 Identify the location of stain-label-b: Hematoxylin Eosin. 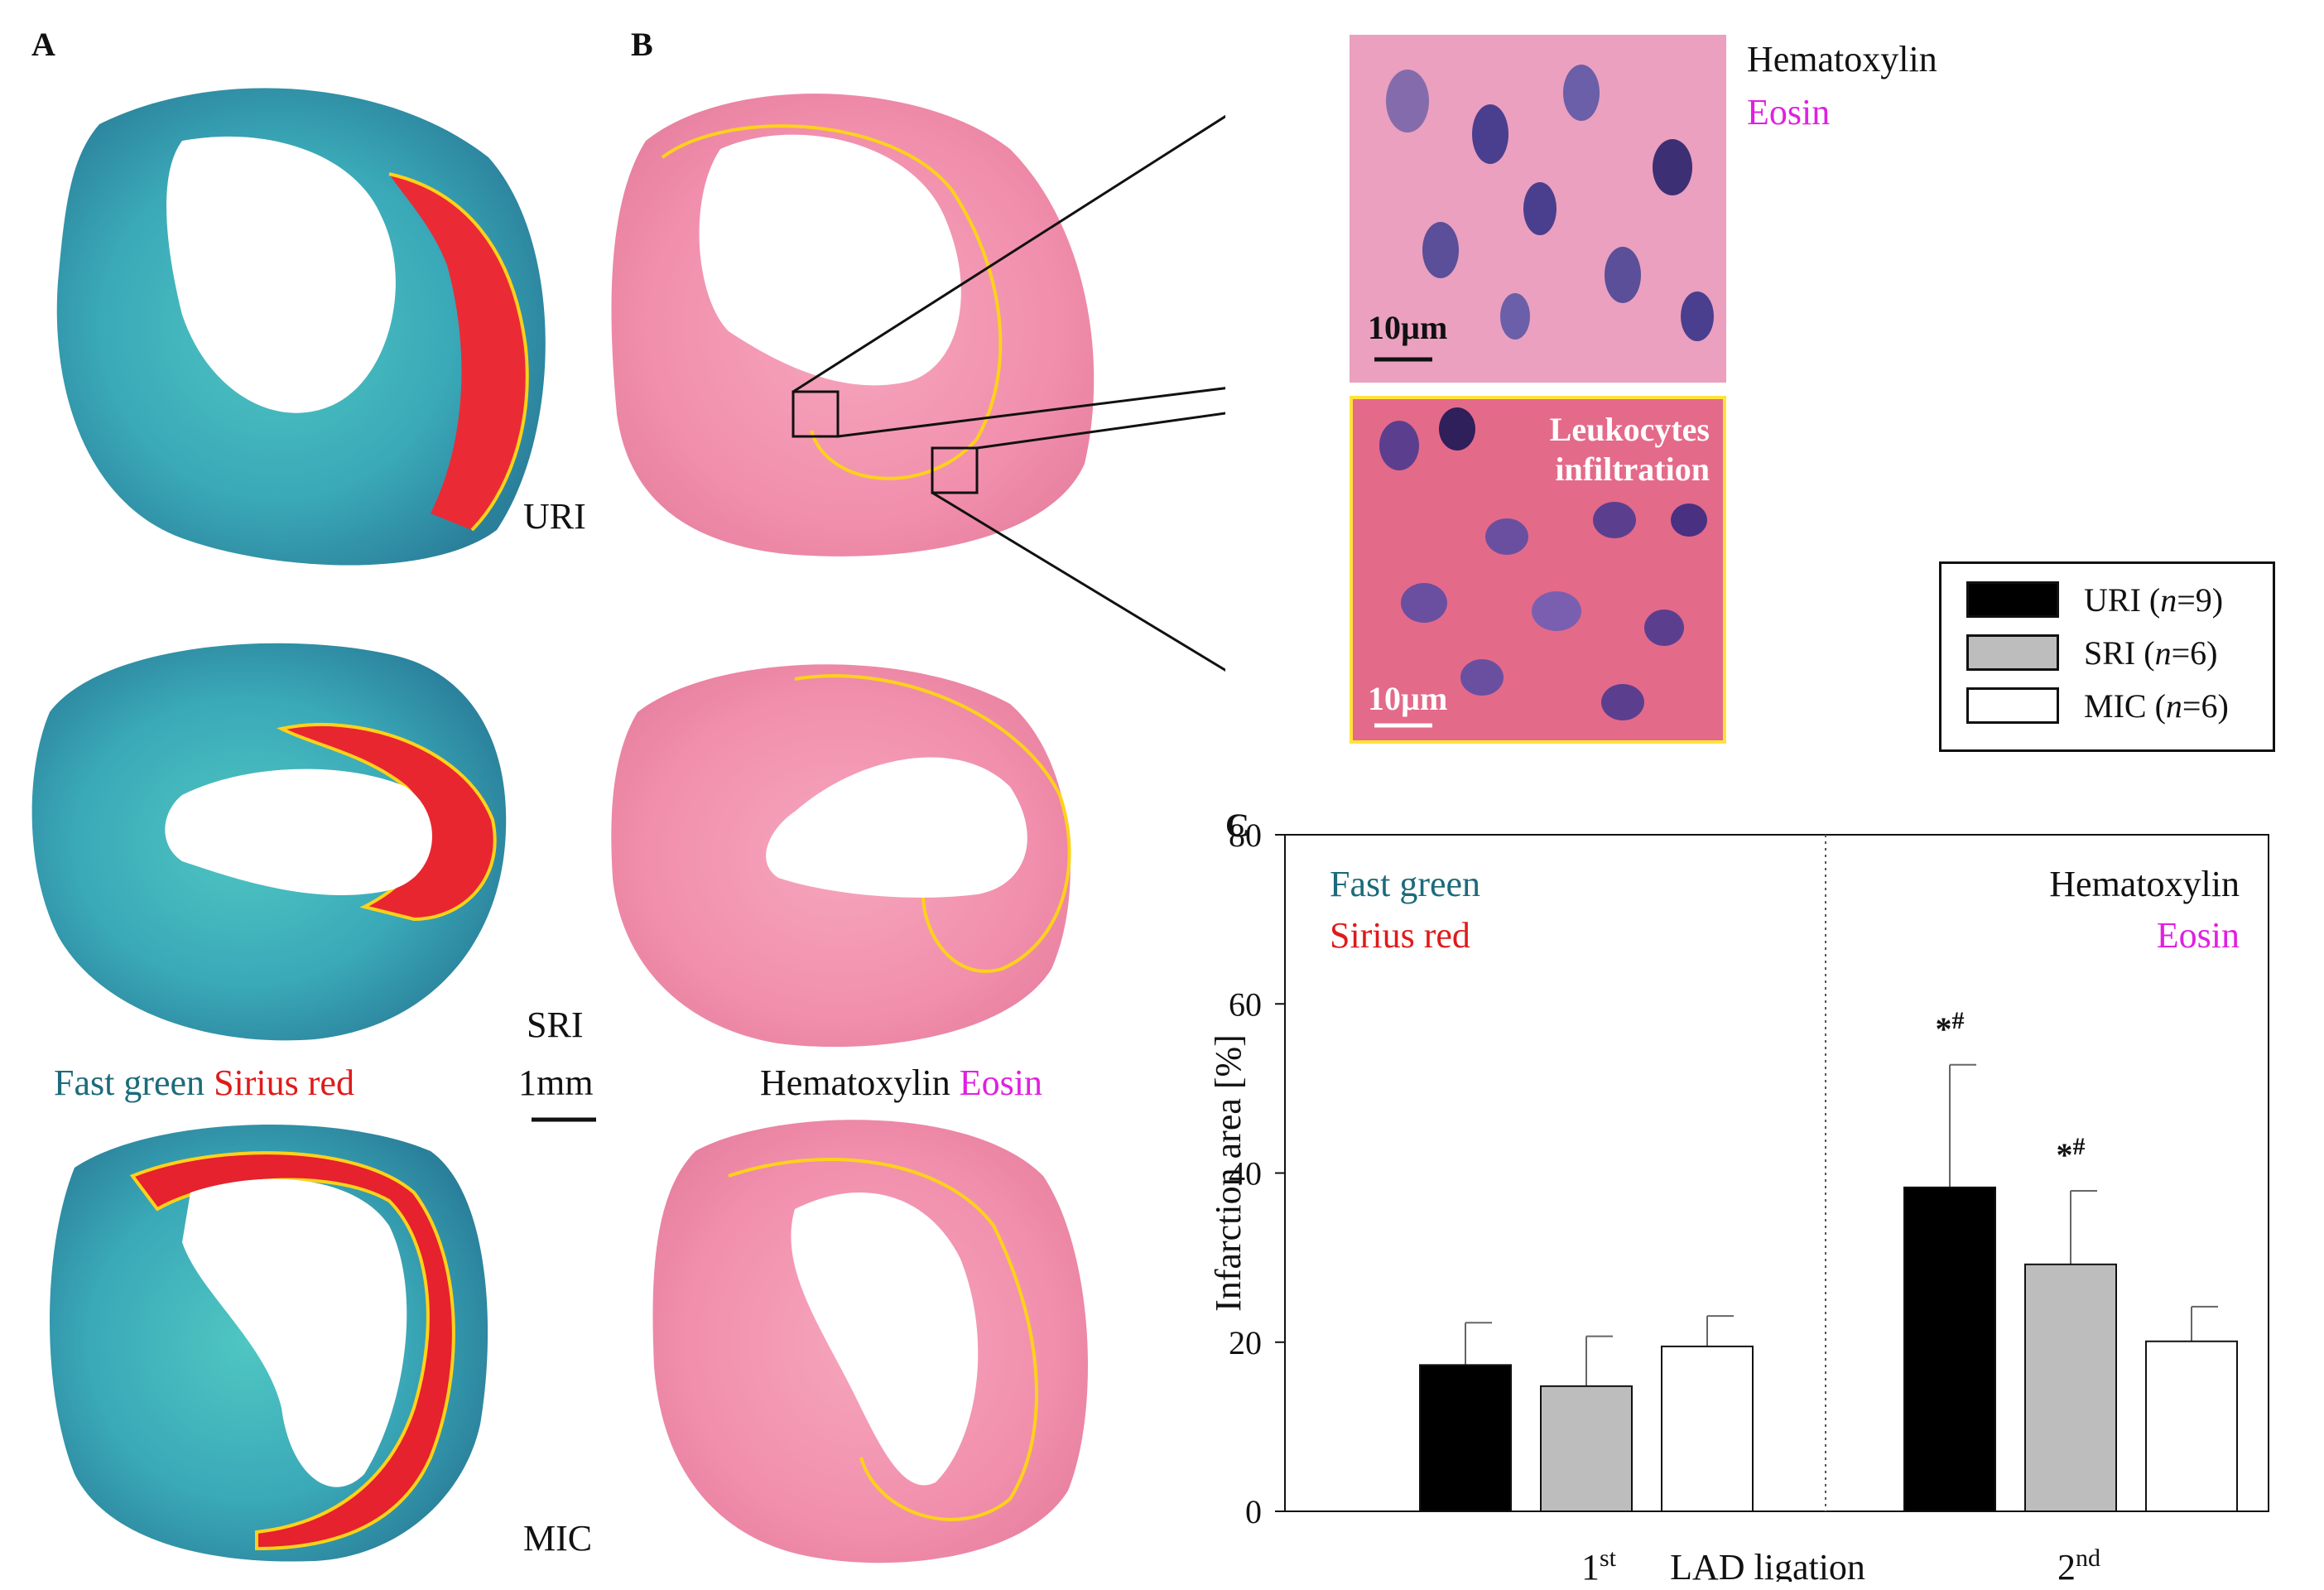
(901, 1083).